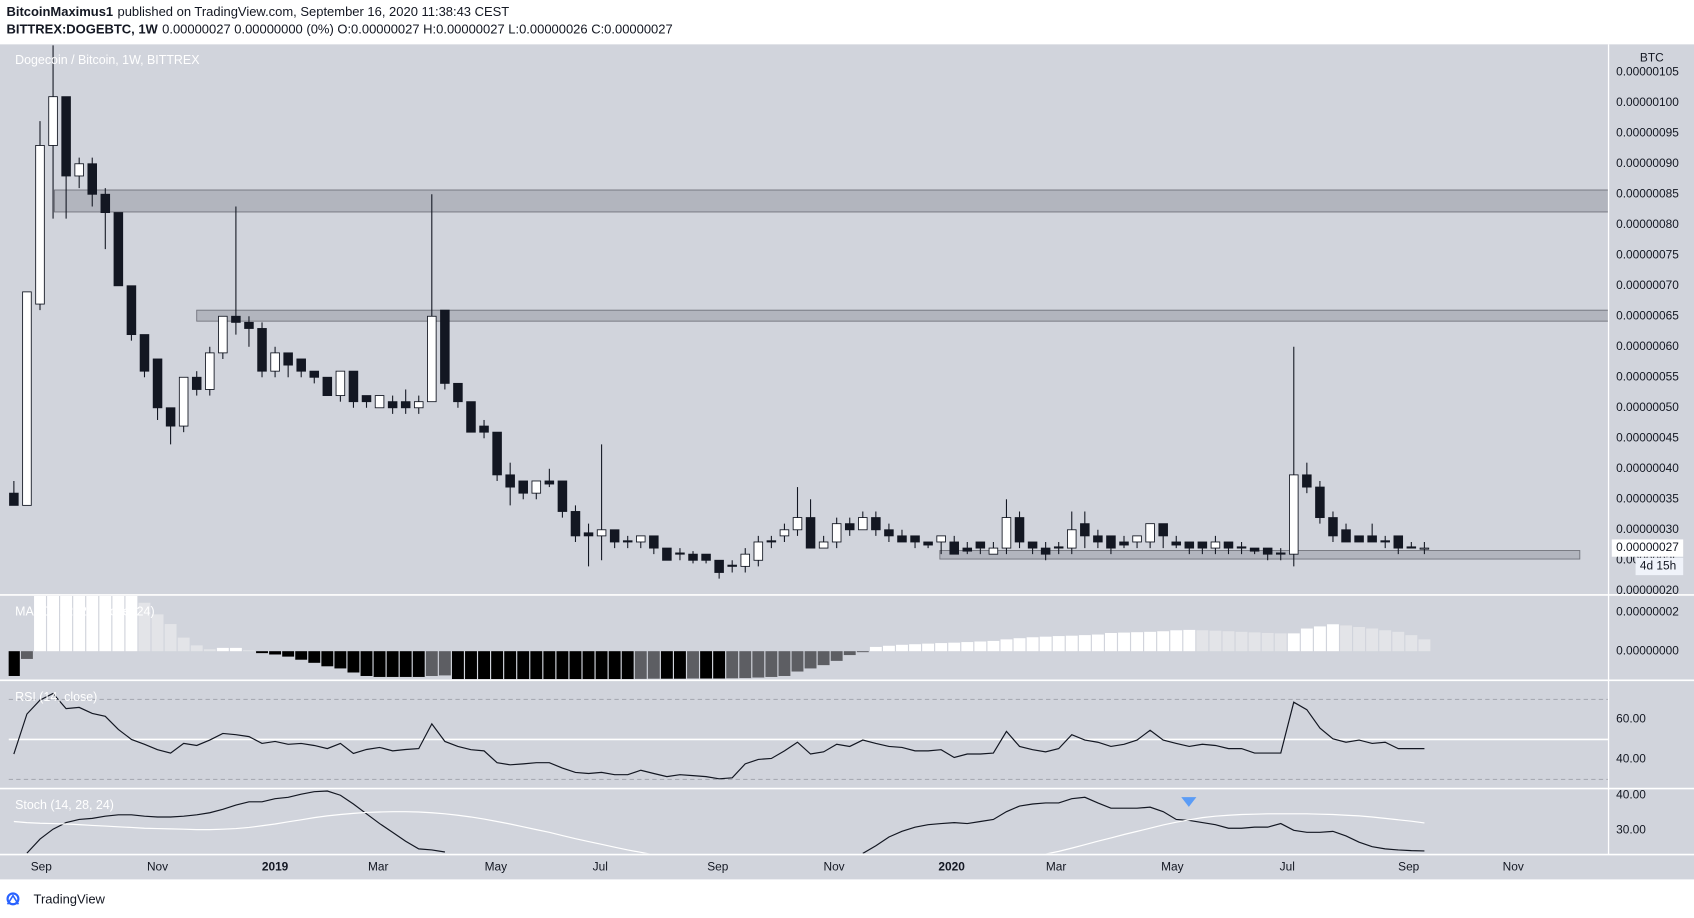 The height and width of the screenshot is (918, 1694). I want to click on y-tick-label: 0.00000090, so click(1647, 163).